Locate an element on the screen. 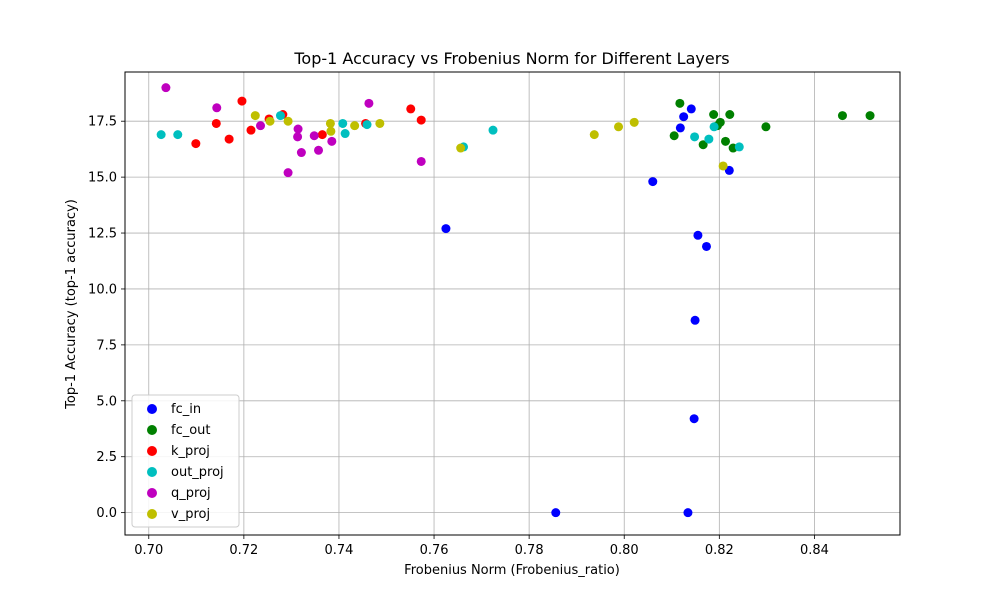 The width and height of the screenshot is (1000, 604). y-tick-label: 15.0 is located at coordinates (102, 178).